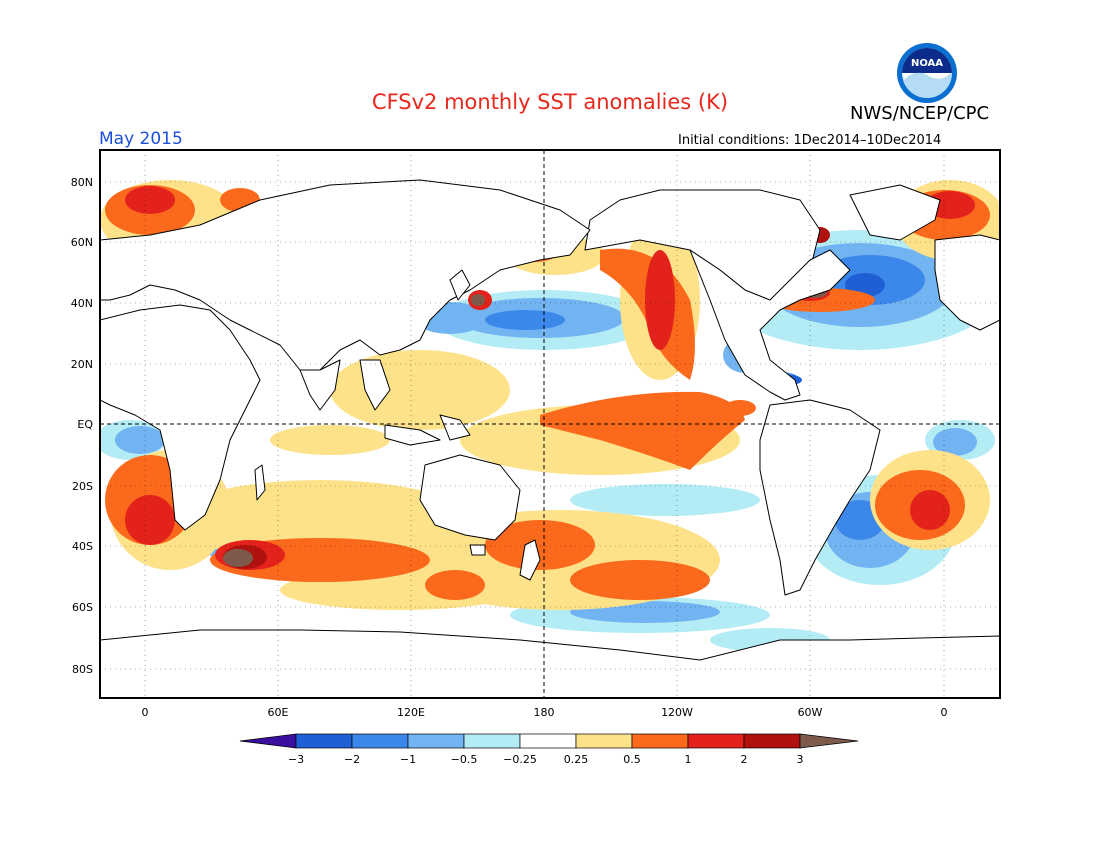 This screenshot has height=850, width=1100. Describe the element at coordinates (82, 607) in the screenshot. I see `lat-label: 60S` at that location.